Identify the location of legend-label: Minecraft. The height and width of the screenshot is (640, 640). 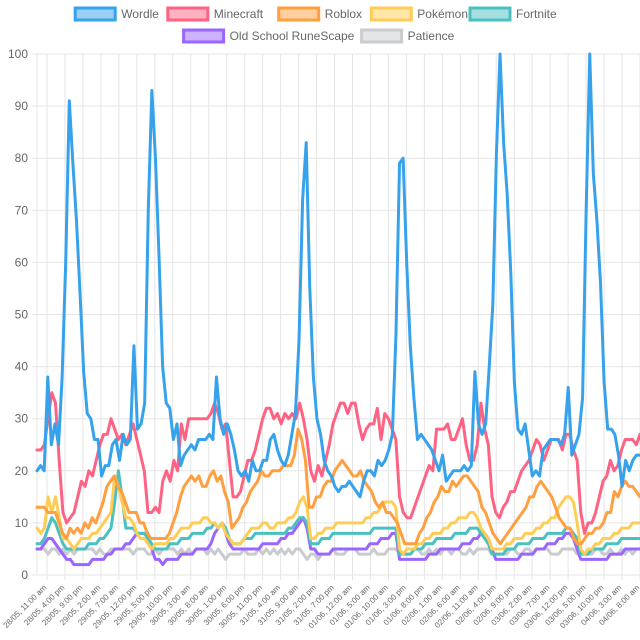
(239, 14).